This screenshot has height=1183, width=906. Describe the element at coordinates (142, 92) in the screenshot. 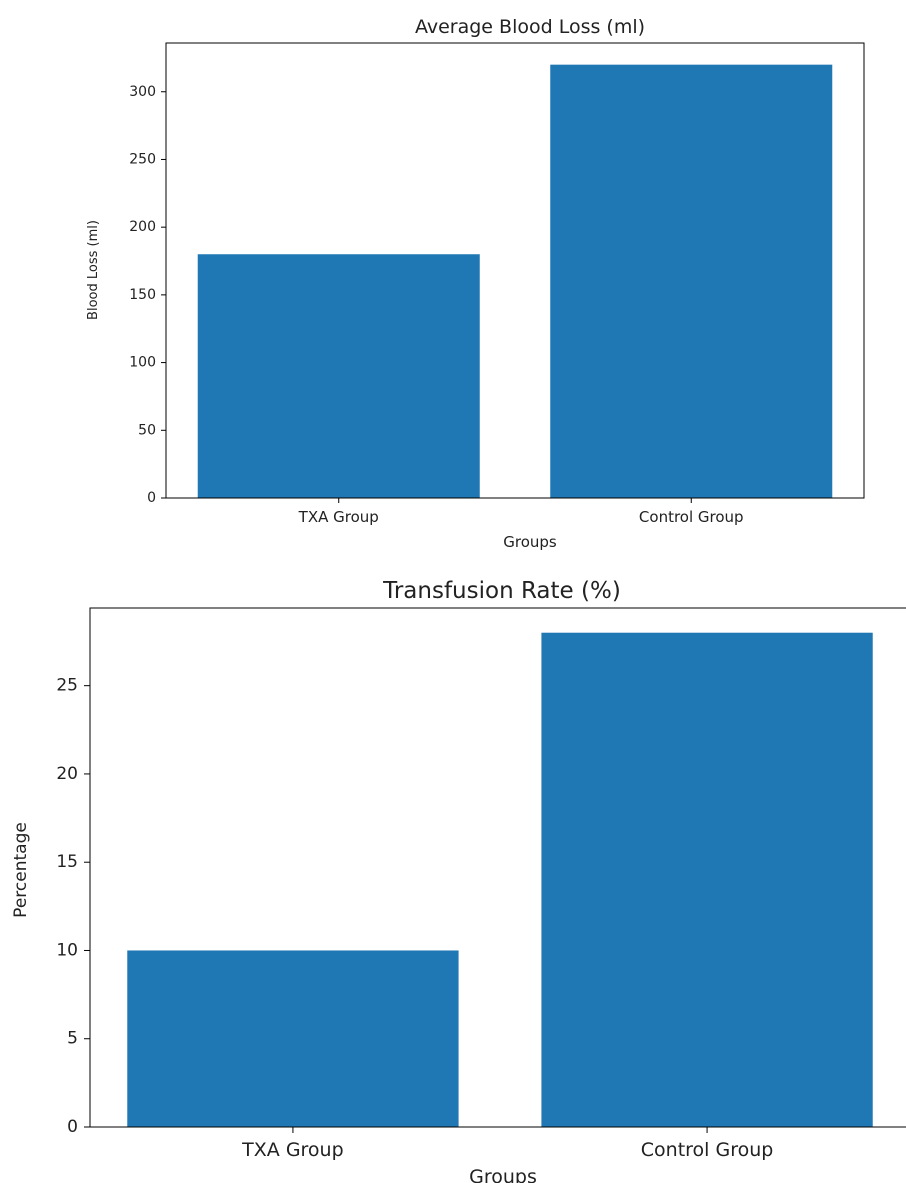

I see `y-tick-label: 300` at that location.